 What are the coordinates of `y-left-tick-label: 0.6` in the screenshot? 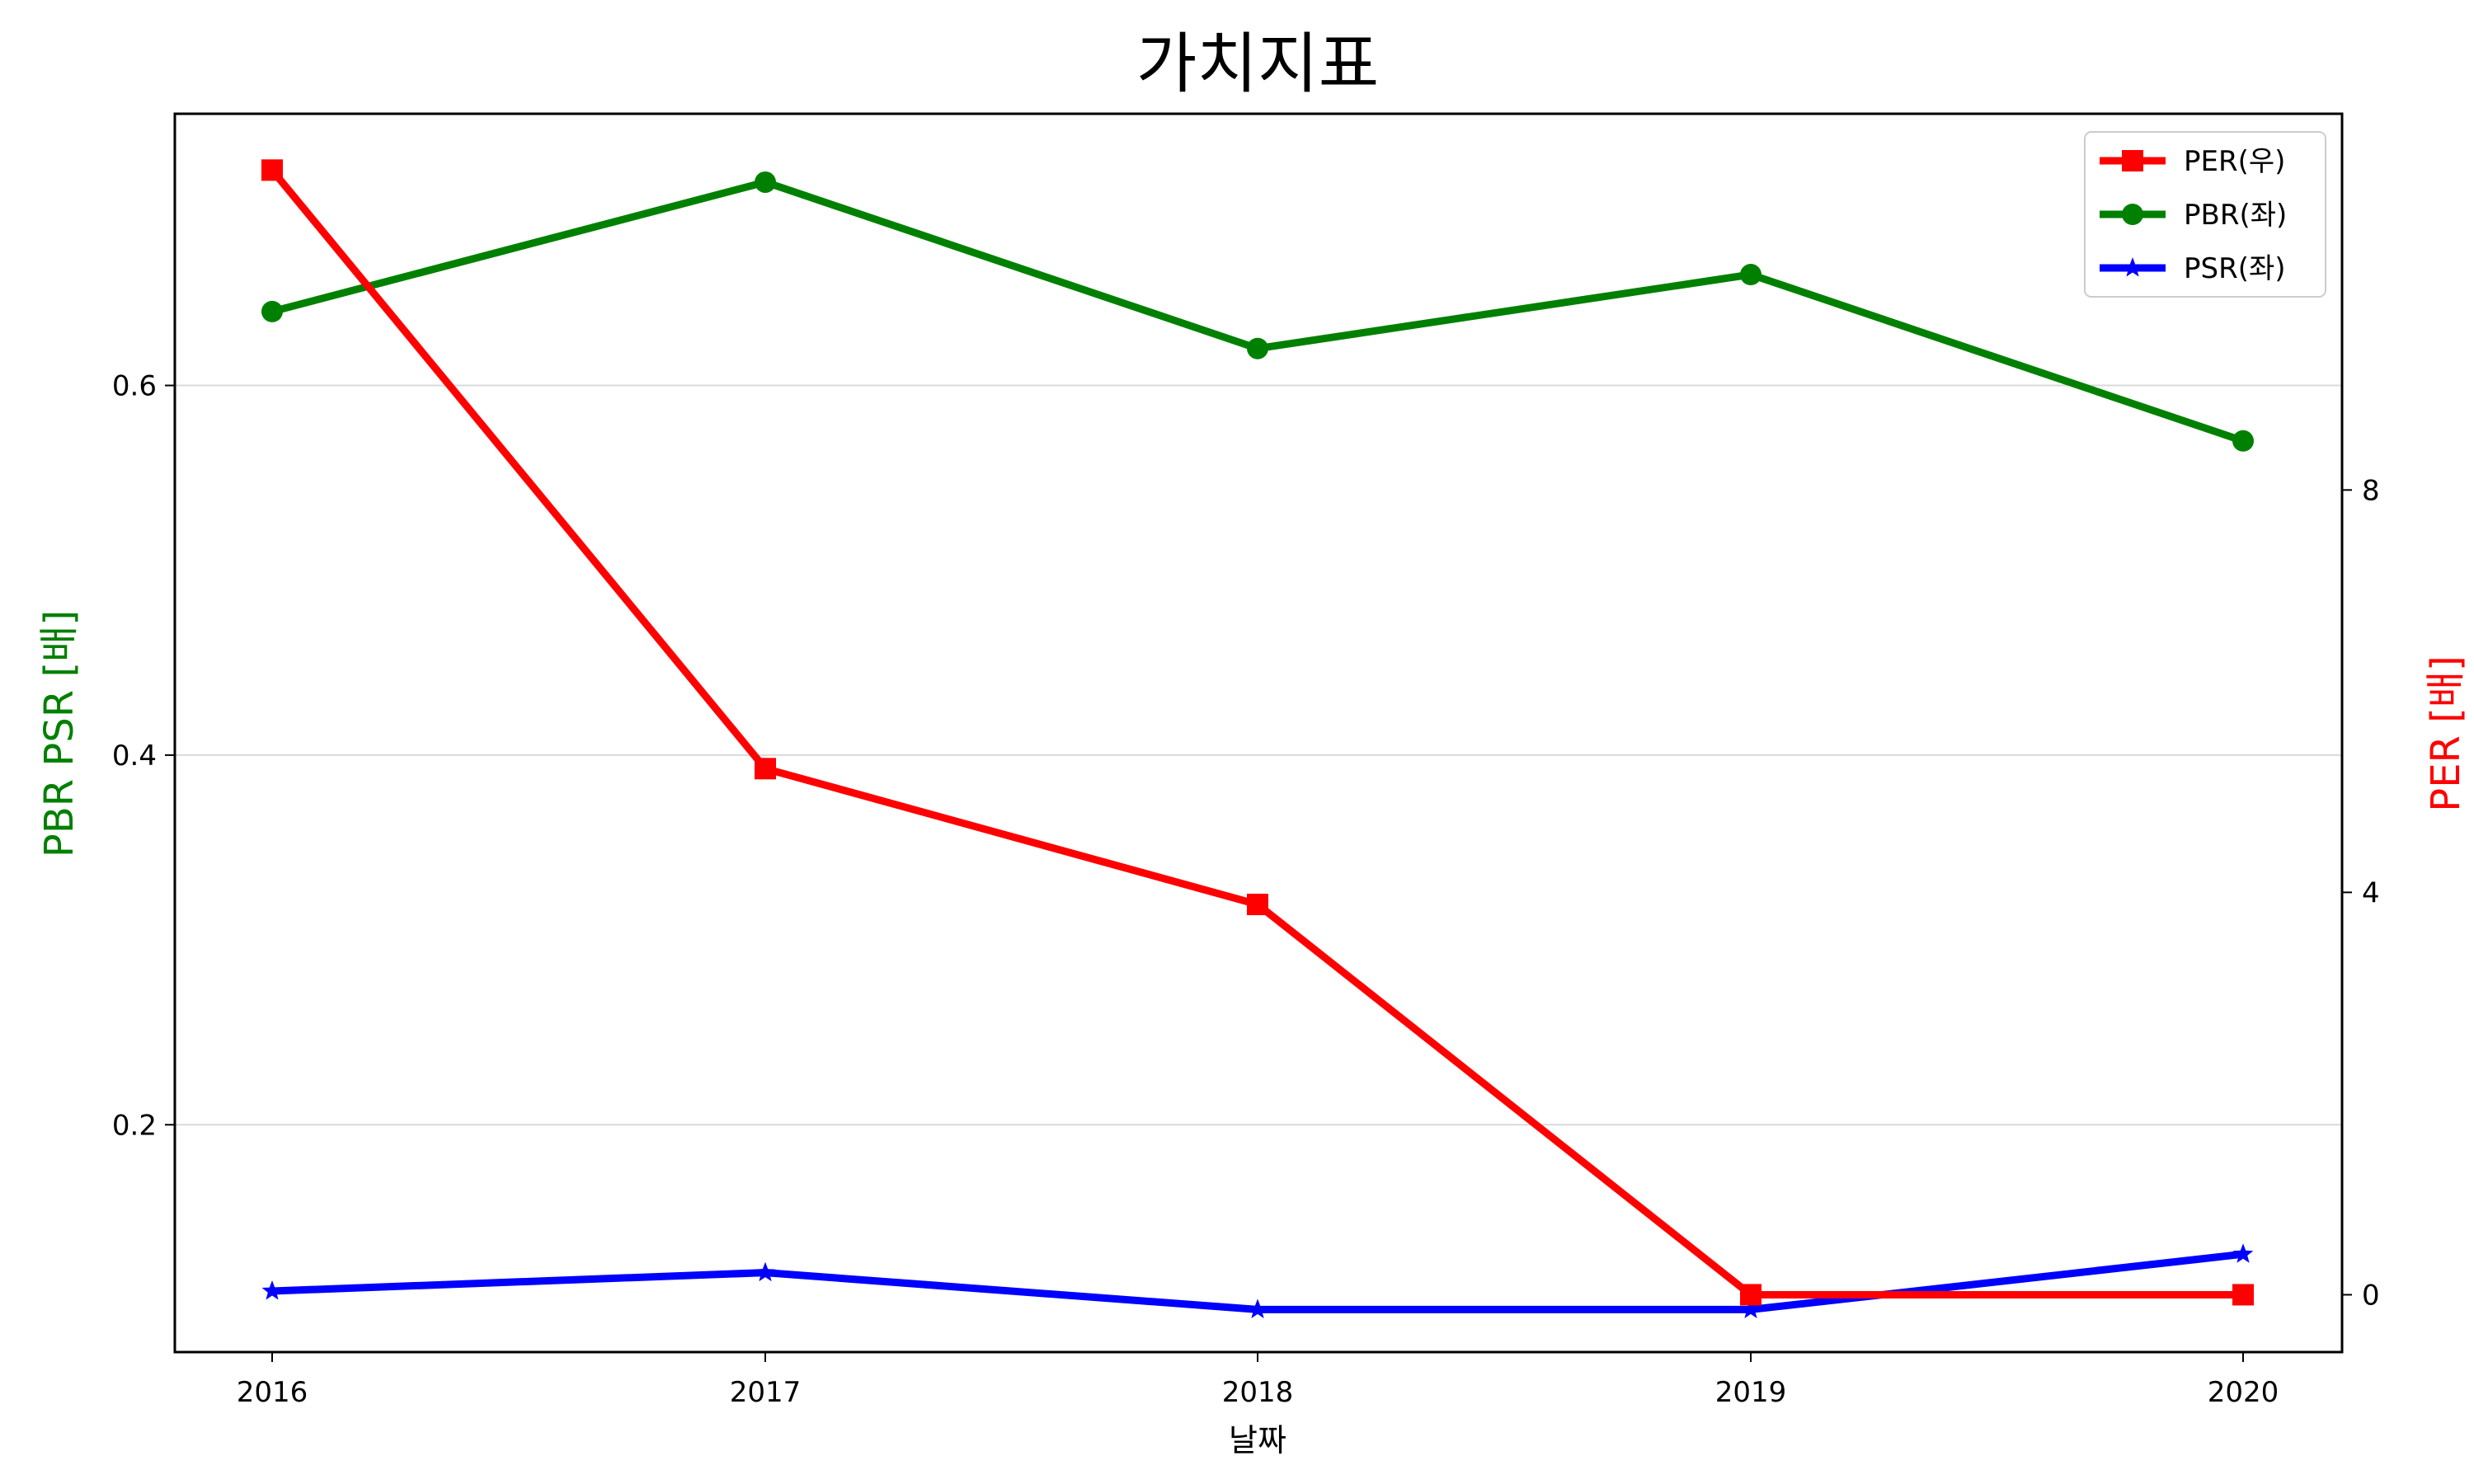 It's located at (134, 386).